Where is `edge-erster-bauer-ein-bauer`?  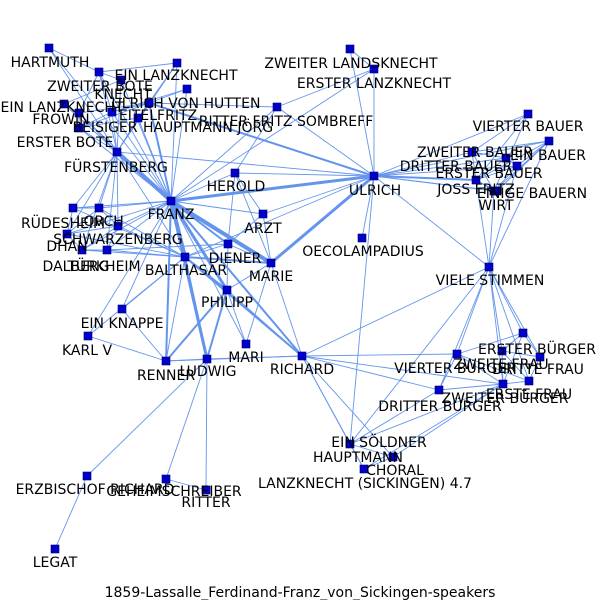
edge-erster-bauer-ein-bauer is located at coordinates (533, 153).